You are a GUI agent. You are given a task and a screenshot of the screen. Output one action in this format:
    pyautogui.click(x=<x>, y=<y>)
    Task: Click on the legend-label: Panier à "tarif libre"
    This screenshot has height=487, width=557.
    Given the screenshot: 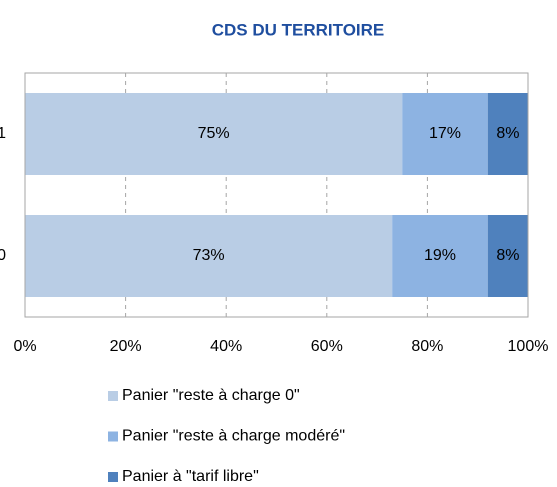 What is the action you would take?
    pyautogui.click(x=190, y=476)
    